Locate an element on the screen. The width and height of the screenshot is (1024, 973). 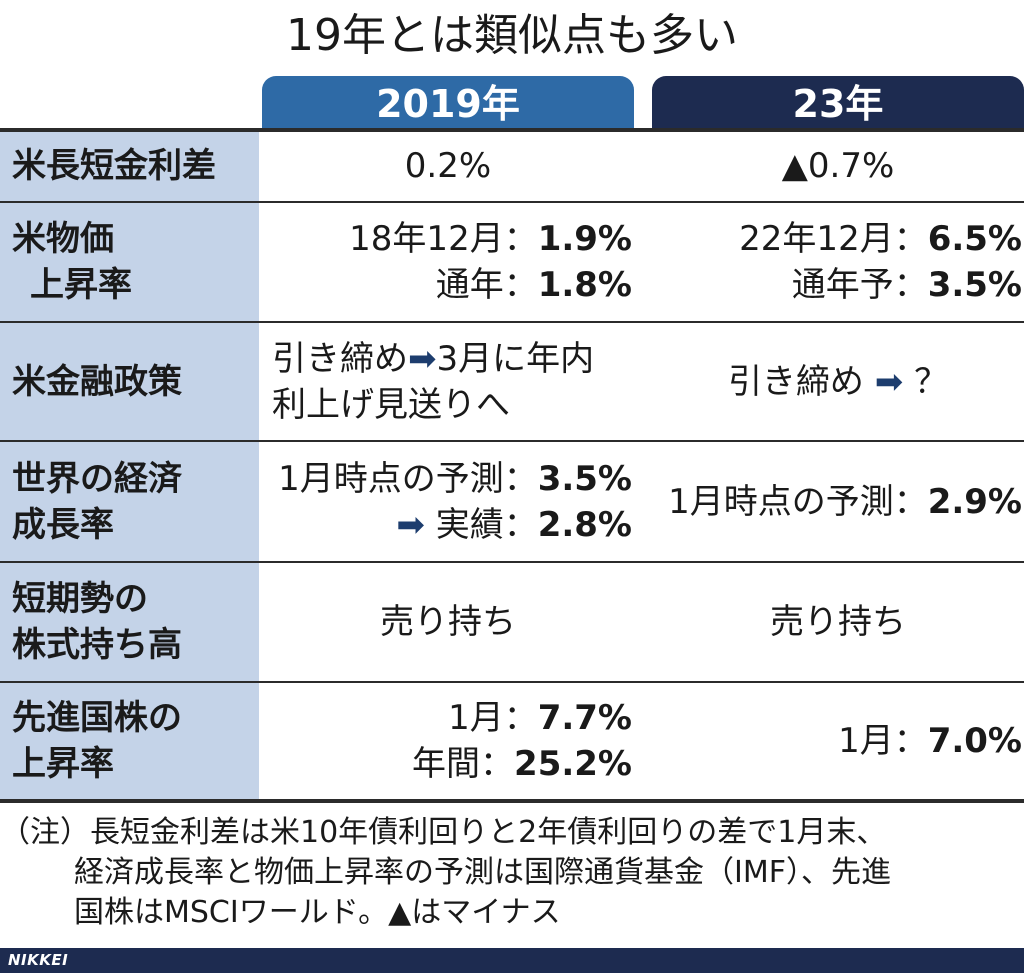
cell-short-term-positions-2023: 売り持ち is located at coordinates (838, 622).